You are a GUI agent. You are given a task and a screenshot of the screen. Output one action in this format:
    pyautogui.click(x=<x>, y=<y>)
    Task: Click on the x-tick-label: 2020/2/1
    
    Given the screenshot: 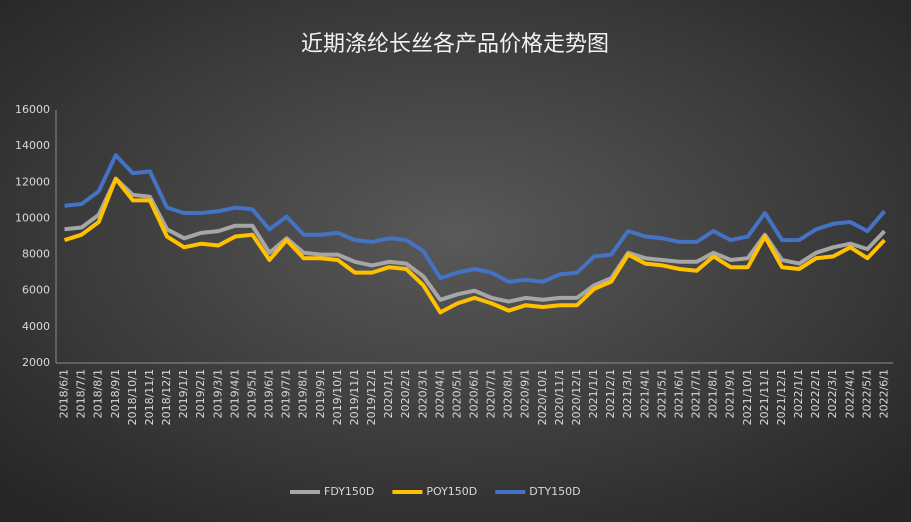 What is the action you would take?
    pyautogui.click(x=405, y=393)
    